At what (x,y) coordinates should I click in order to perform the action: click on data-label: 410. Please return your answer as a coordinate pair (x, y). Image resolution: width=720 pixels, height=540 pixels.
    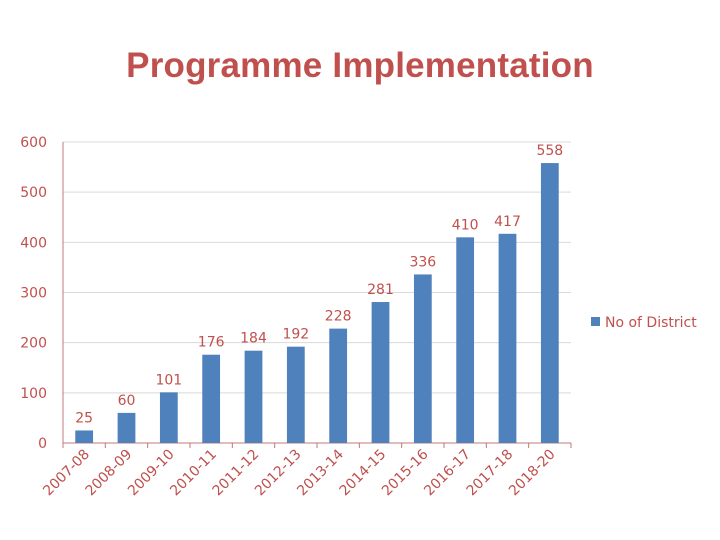
    Looking at the image, I should click on (465, 225).